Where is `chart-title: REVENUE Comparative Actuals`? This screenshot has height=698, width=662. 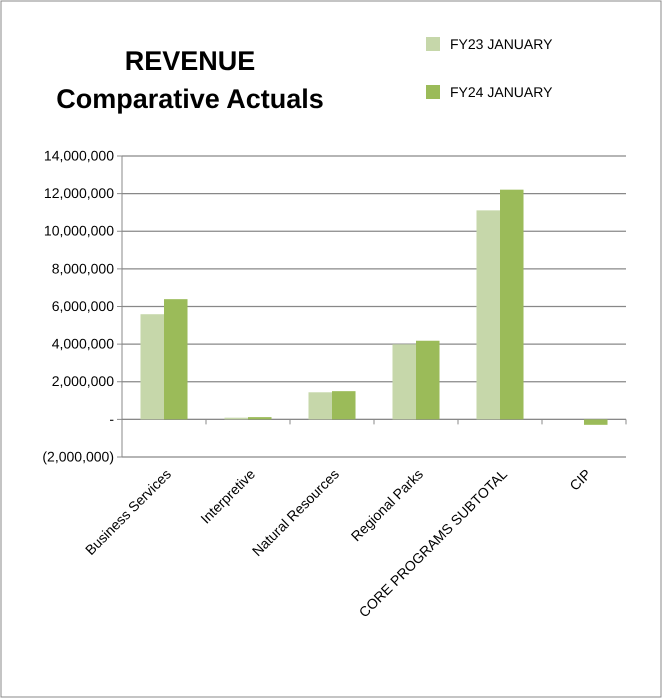 chart-title: REVENUE Comparative Actuals is located at coordinates (190, 80).